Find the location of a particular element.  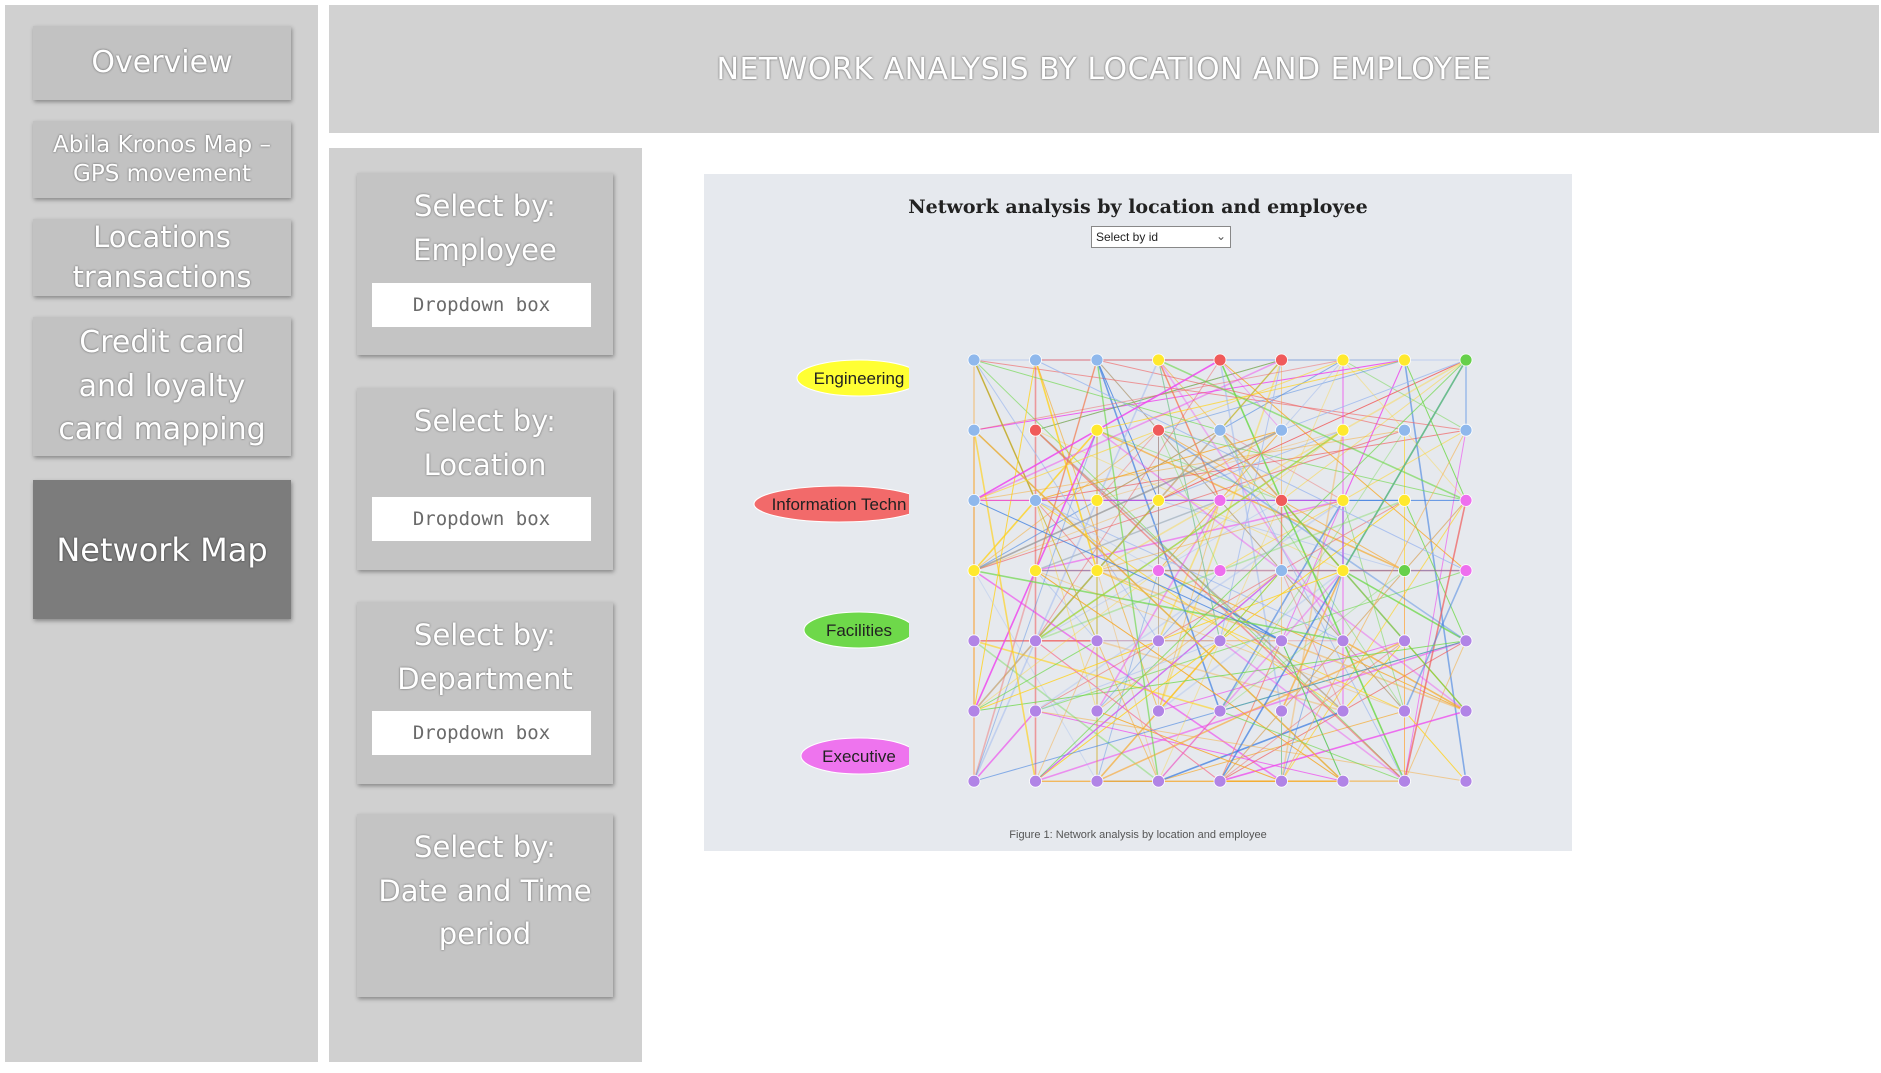

employee-filter-title: Select by: Employee is located at coordinates (485, 228).